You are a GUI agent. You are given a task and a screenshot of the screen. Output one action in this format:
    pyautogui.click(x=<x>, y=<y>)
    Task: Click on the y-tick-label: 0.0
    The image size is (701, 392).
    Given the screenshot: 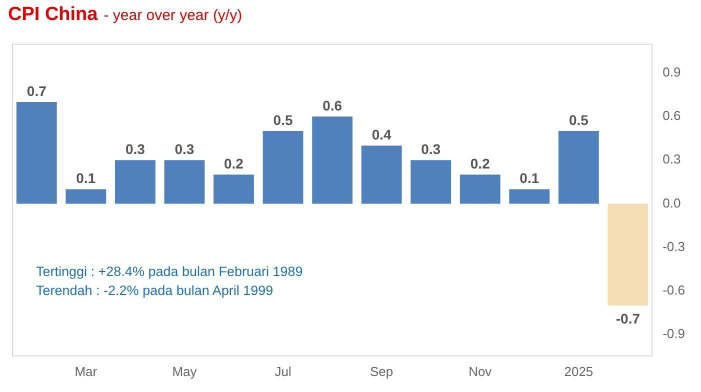 What is the action you would take?
    pyautogui.click(x=671, y=202)
    